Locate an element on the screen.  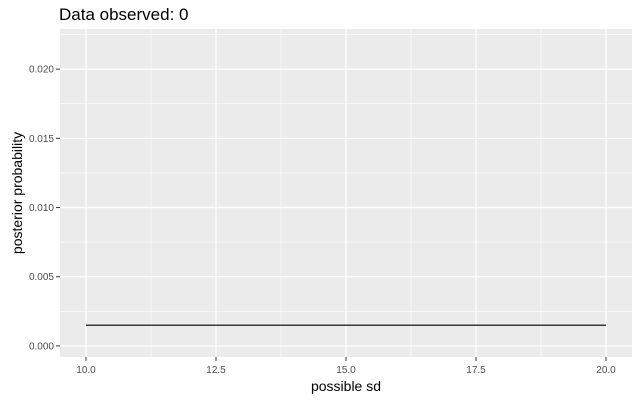
y-axis: 0.000 0.005 0.010 0.015 0.020 is located at coordinates (44, 208).